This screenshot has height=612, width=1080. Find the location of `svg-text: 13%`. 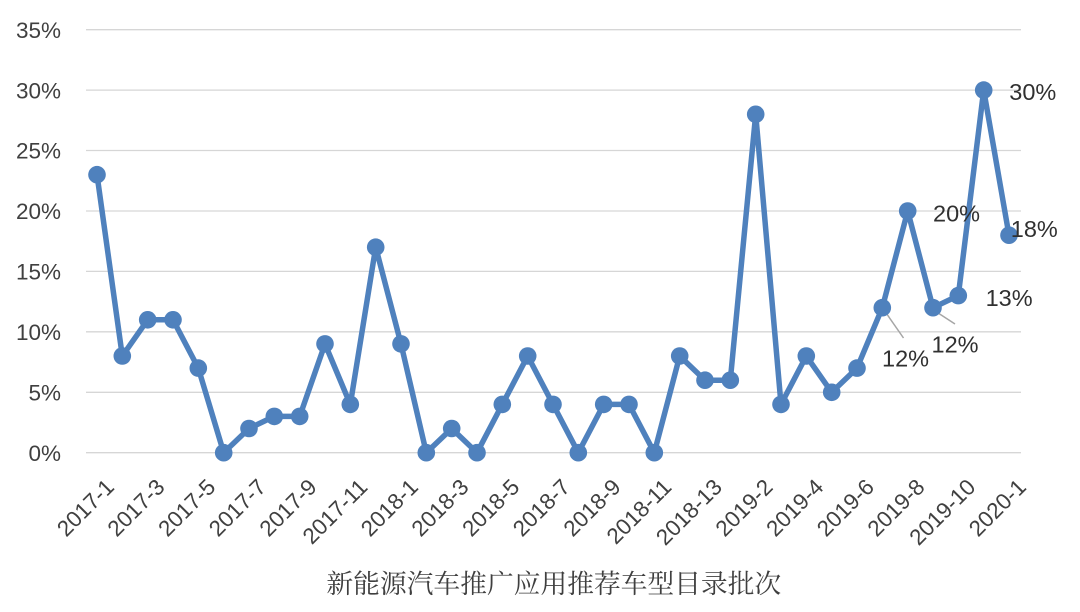

svg-text: 13% is located at coordinates (1009, 298).